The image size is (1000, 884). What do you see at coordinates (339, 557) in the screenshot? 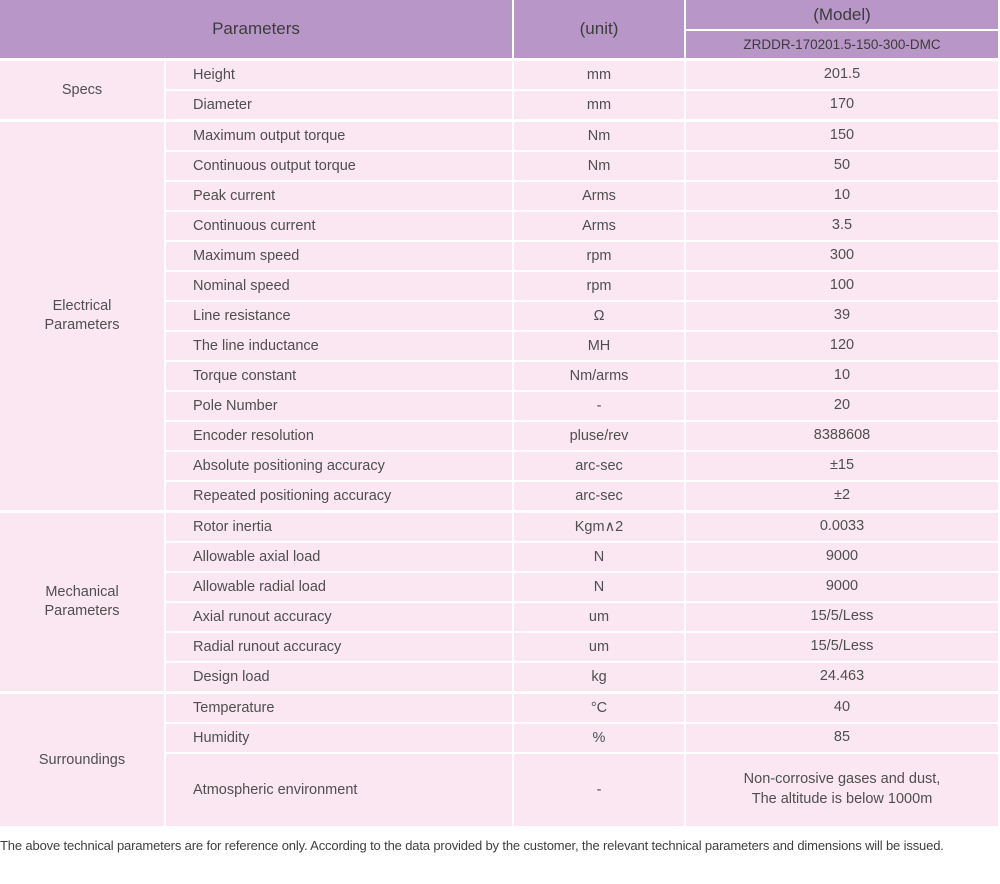
I see `param-name: Allowable axial load` at bounding box center [339, 557].